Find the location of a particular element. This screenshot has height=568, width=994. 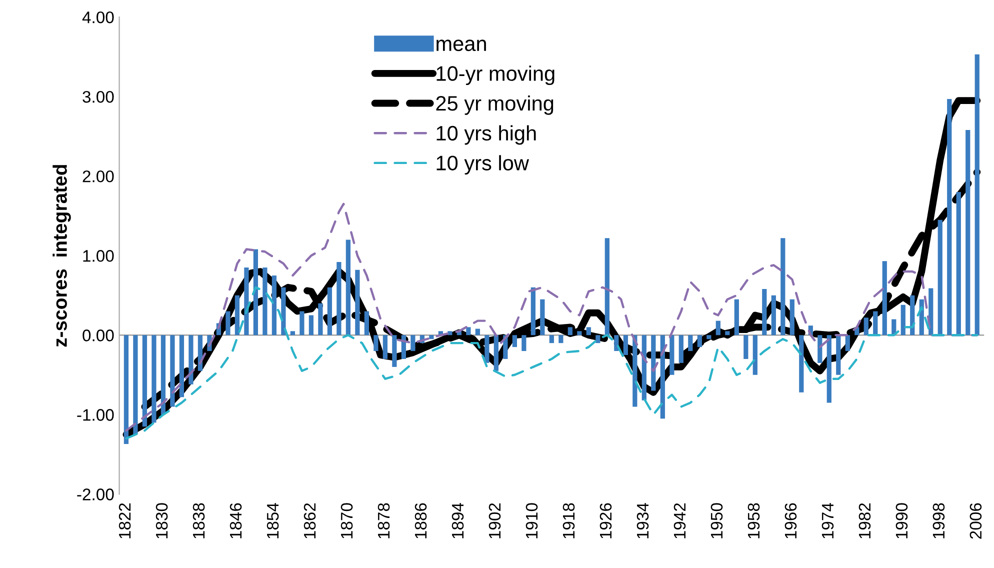

y-axis-title: z-scores integrated is located at coordinates (61, 256).